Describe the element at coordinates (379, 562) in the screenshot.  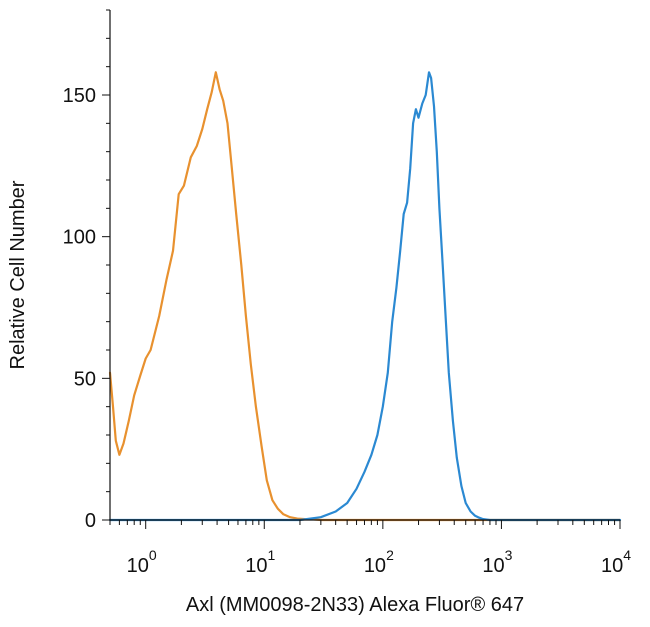
I see `x-tick-label: 10²` at that location.